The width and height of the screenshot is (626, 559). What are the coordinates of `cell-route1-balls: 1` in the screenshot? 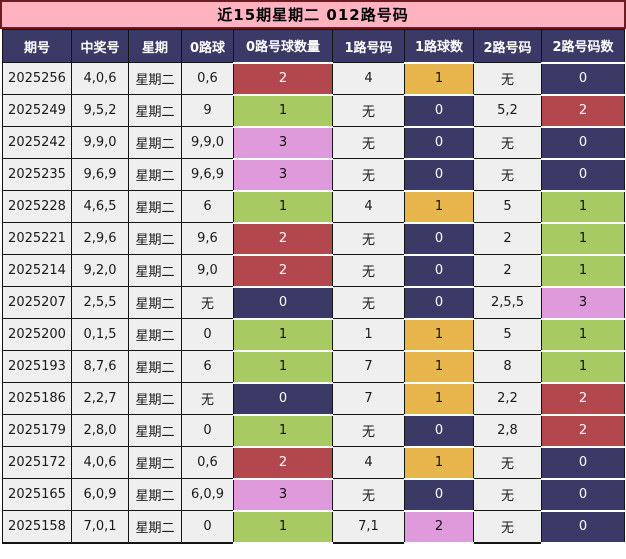 It's located at (368, 334).